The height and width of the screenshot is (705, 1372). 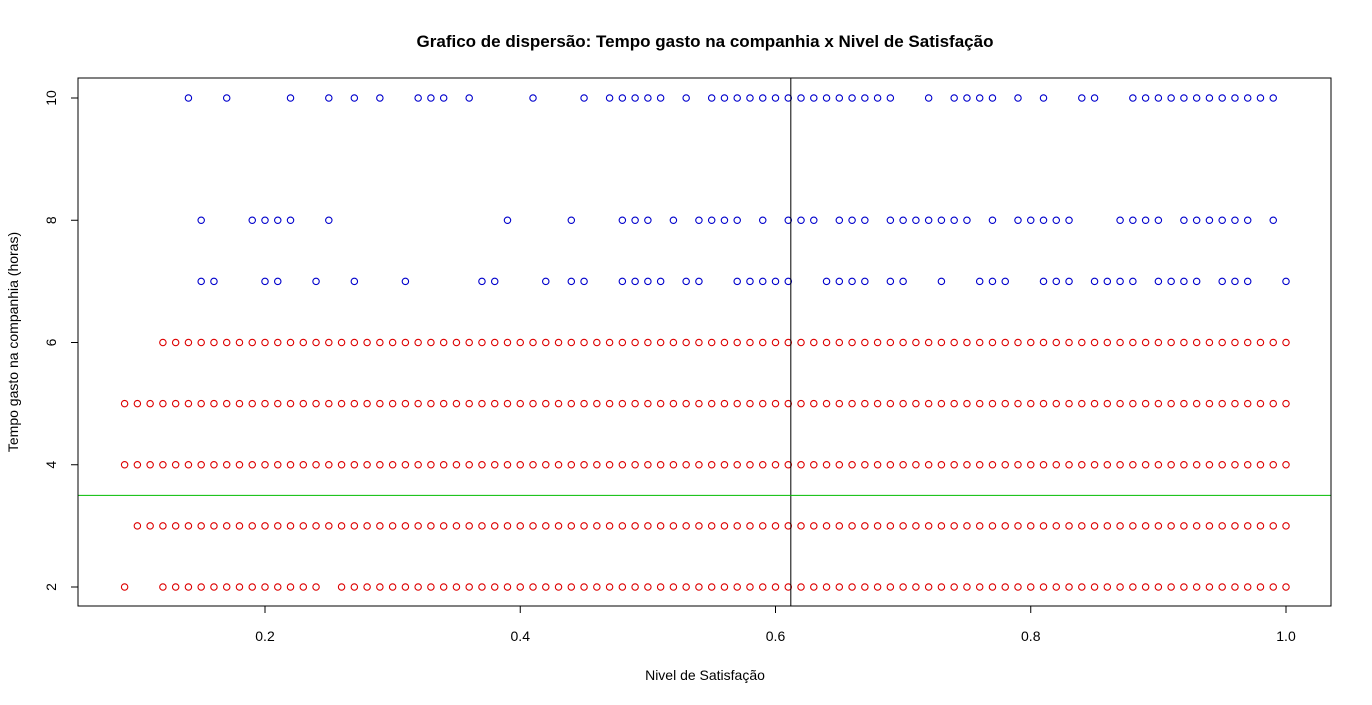 What do you see at coordinates (51, 342) in the screenshot?
I see `y-tick-label: 6` at bounding box center [51, 342].